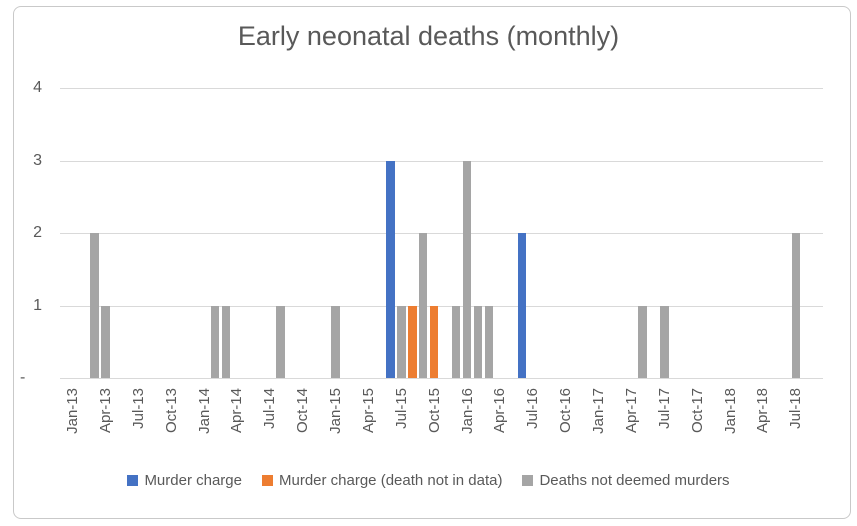  What do you see at coordinates (193, 480) in the screenshot?
I see `legend-label: Murder charge` at bounding box center [193, 480].